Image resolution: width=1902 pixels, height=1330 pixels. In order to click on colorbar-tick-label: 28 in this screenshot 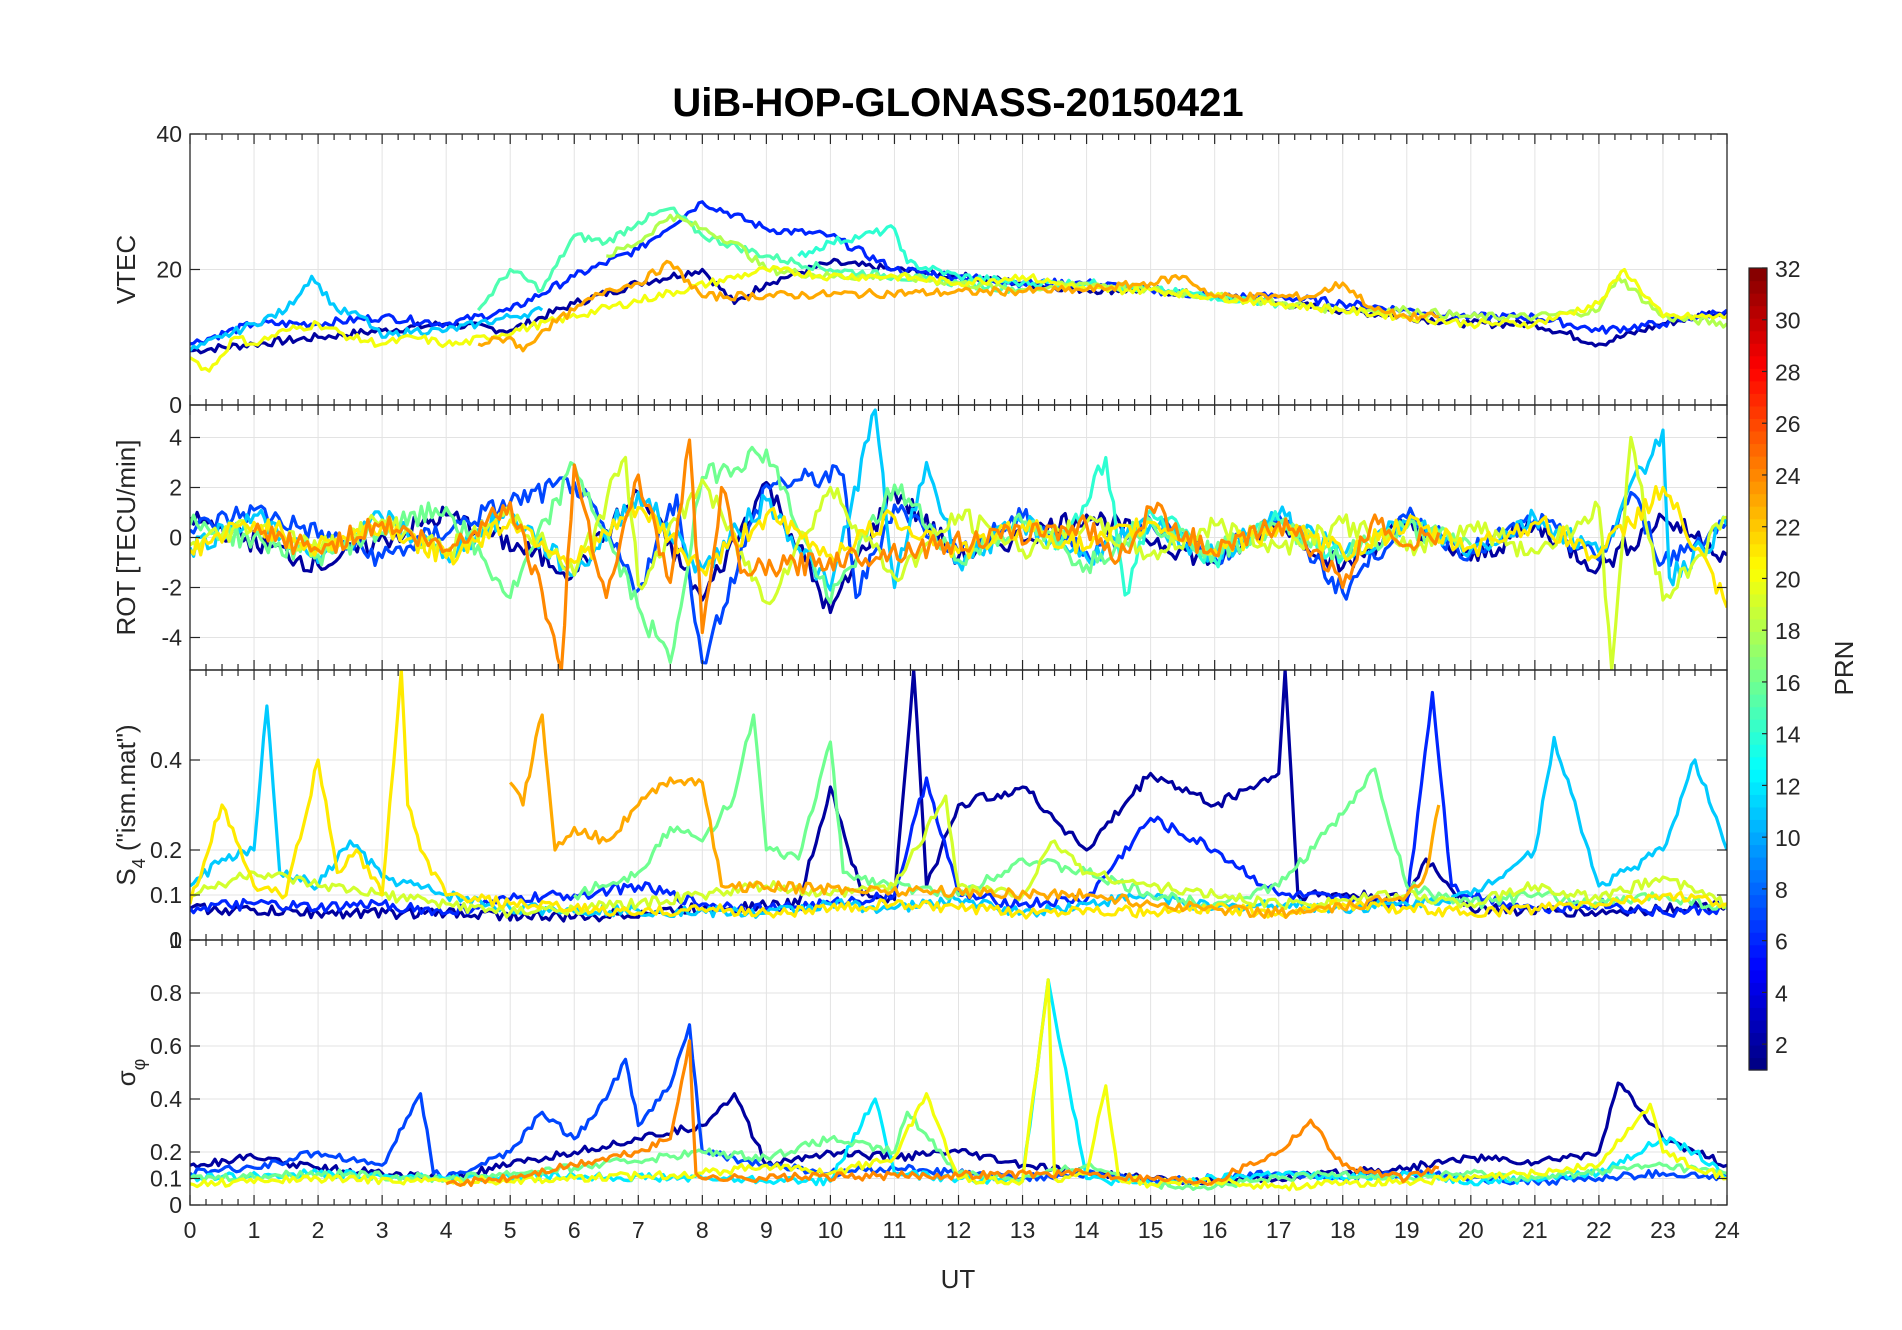, I will do `click(1788, 372)`.